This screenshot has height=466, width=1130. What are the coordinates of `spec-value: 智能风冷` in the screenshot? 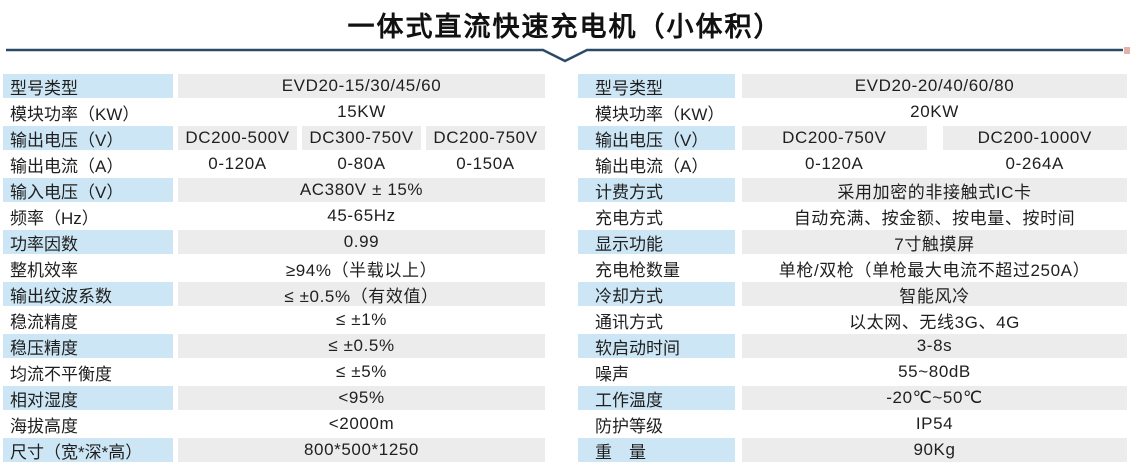 It's located at (934, 294).